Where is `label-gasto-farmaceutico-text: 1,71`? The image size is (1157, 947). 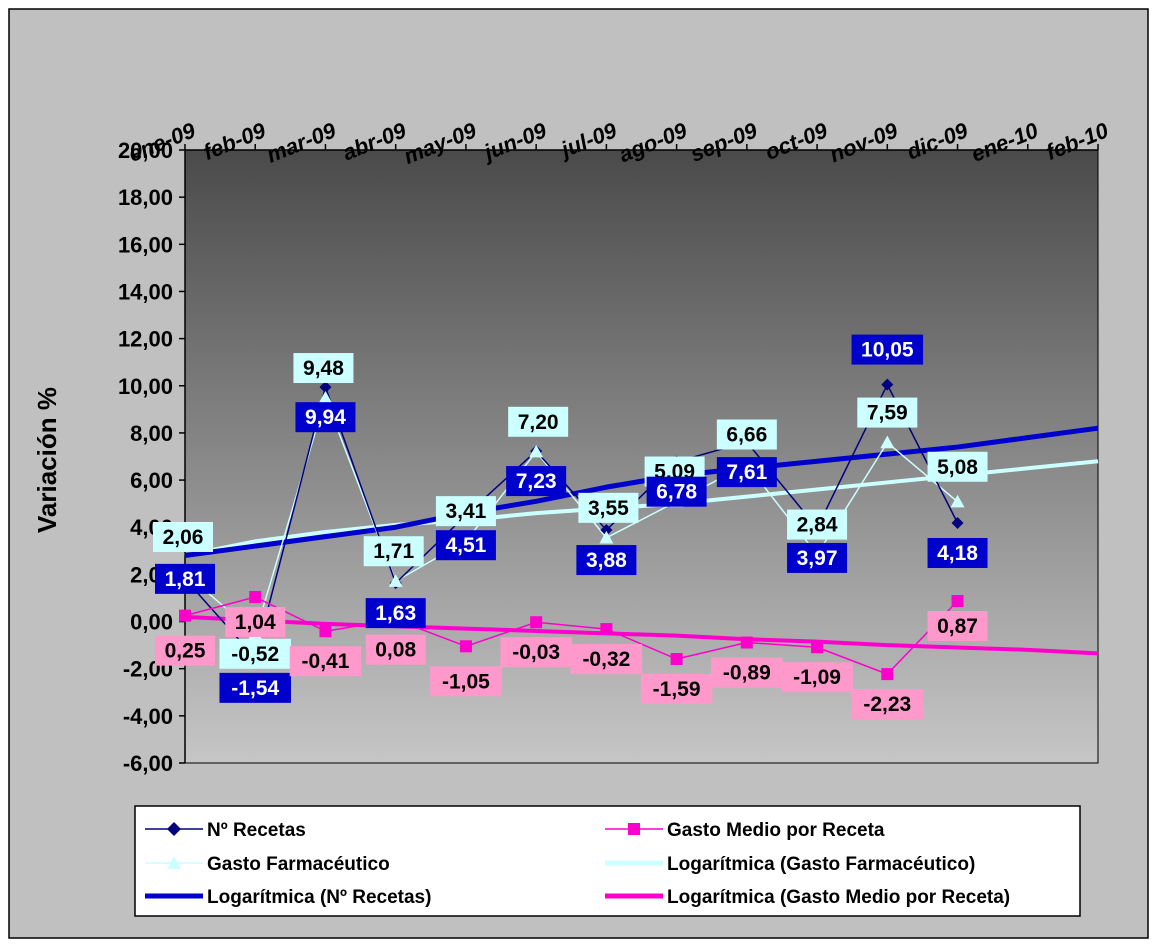
label-gasto-farmaceutico-text: 1,71 is located at coordinates (393, 551).